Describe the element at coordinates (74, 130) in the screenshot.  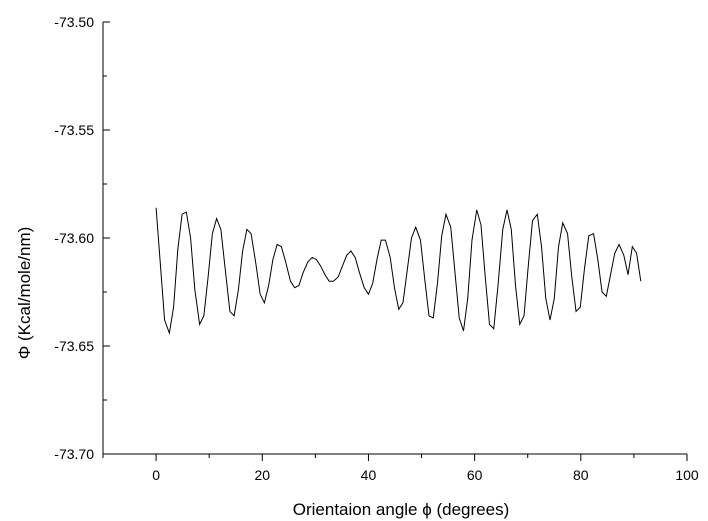
I see `y-tick-label: -73.55` at that location.